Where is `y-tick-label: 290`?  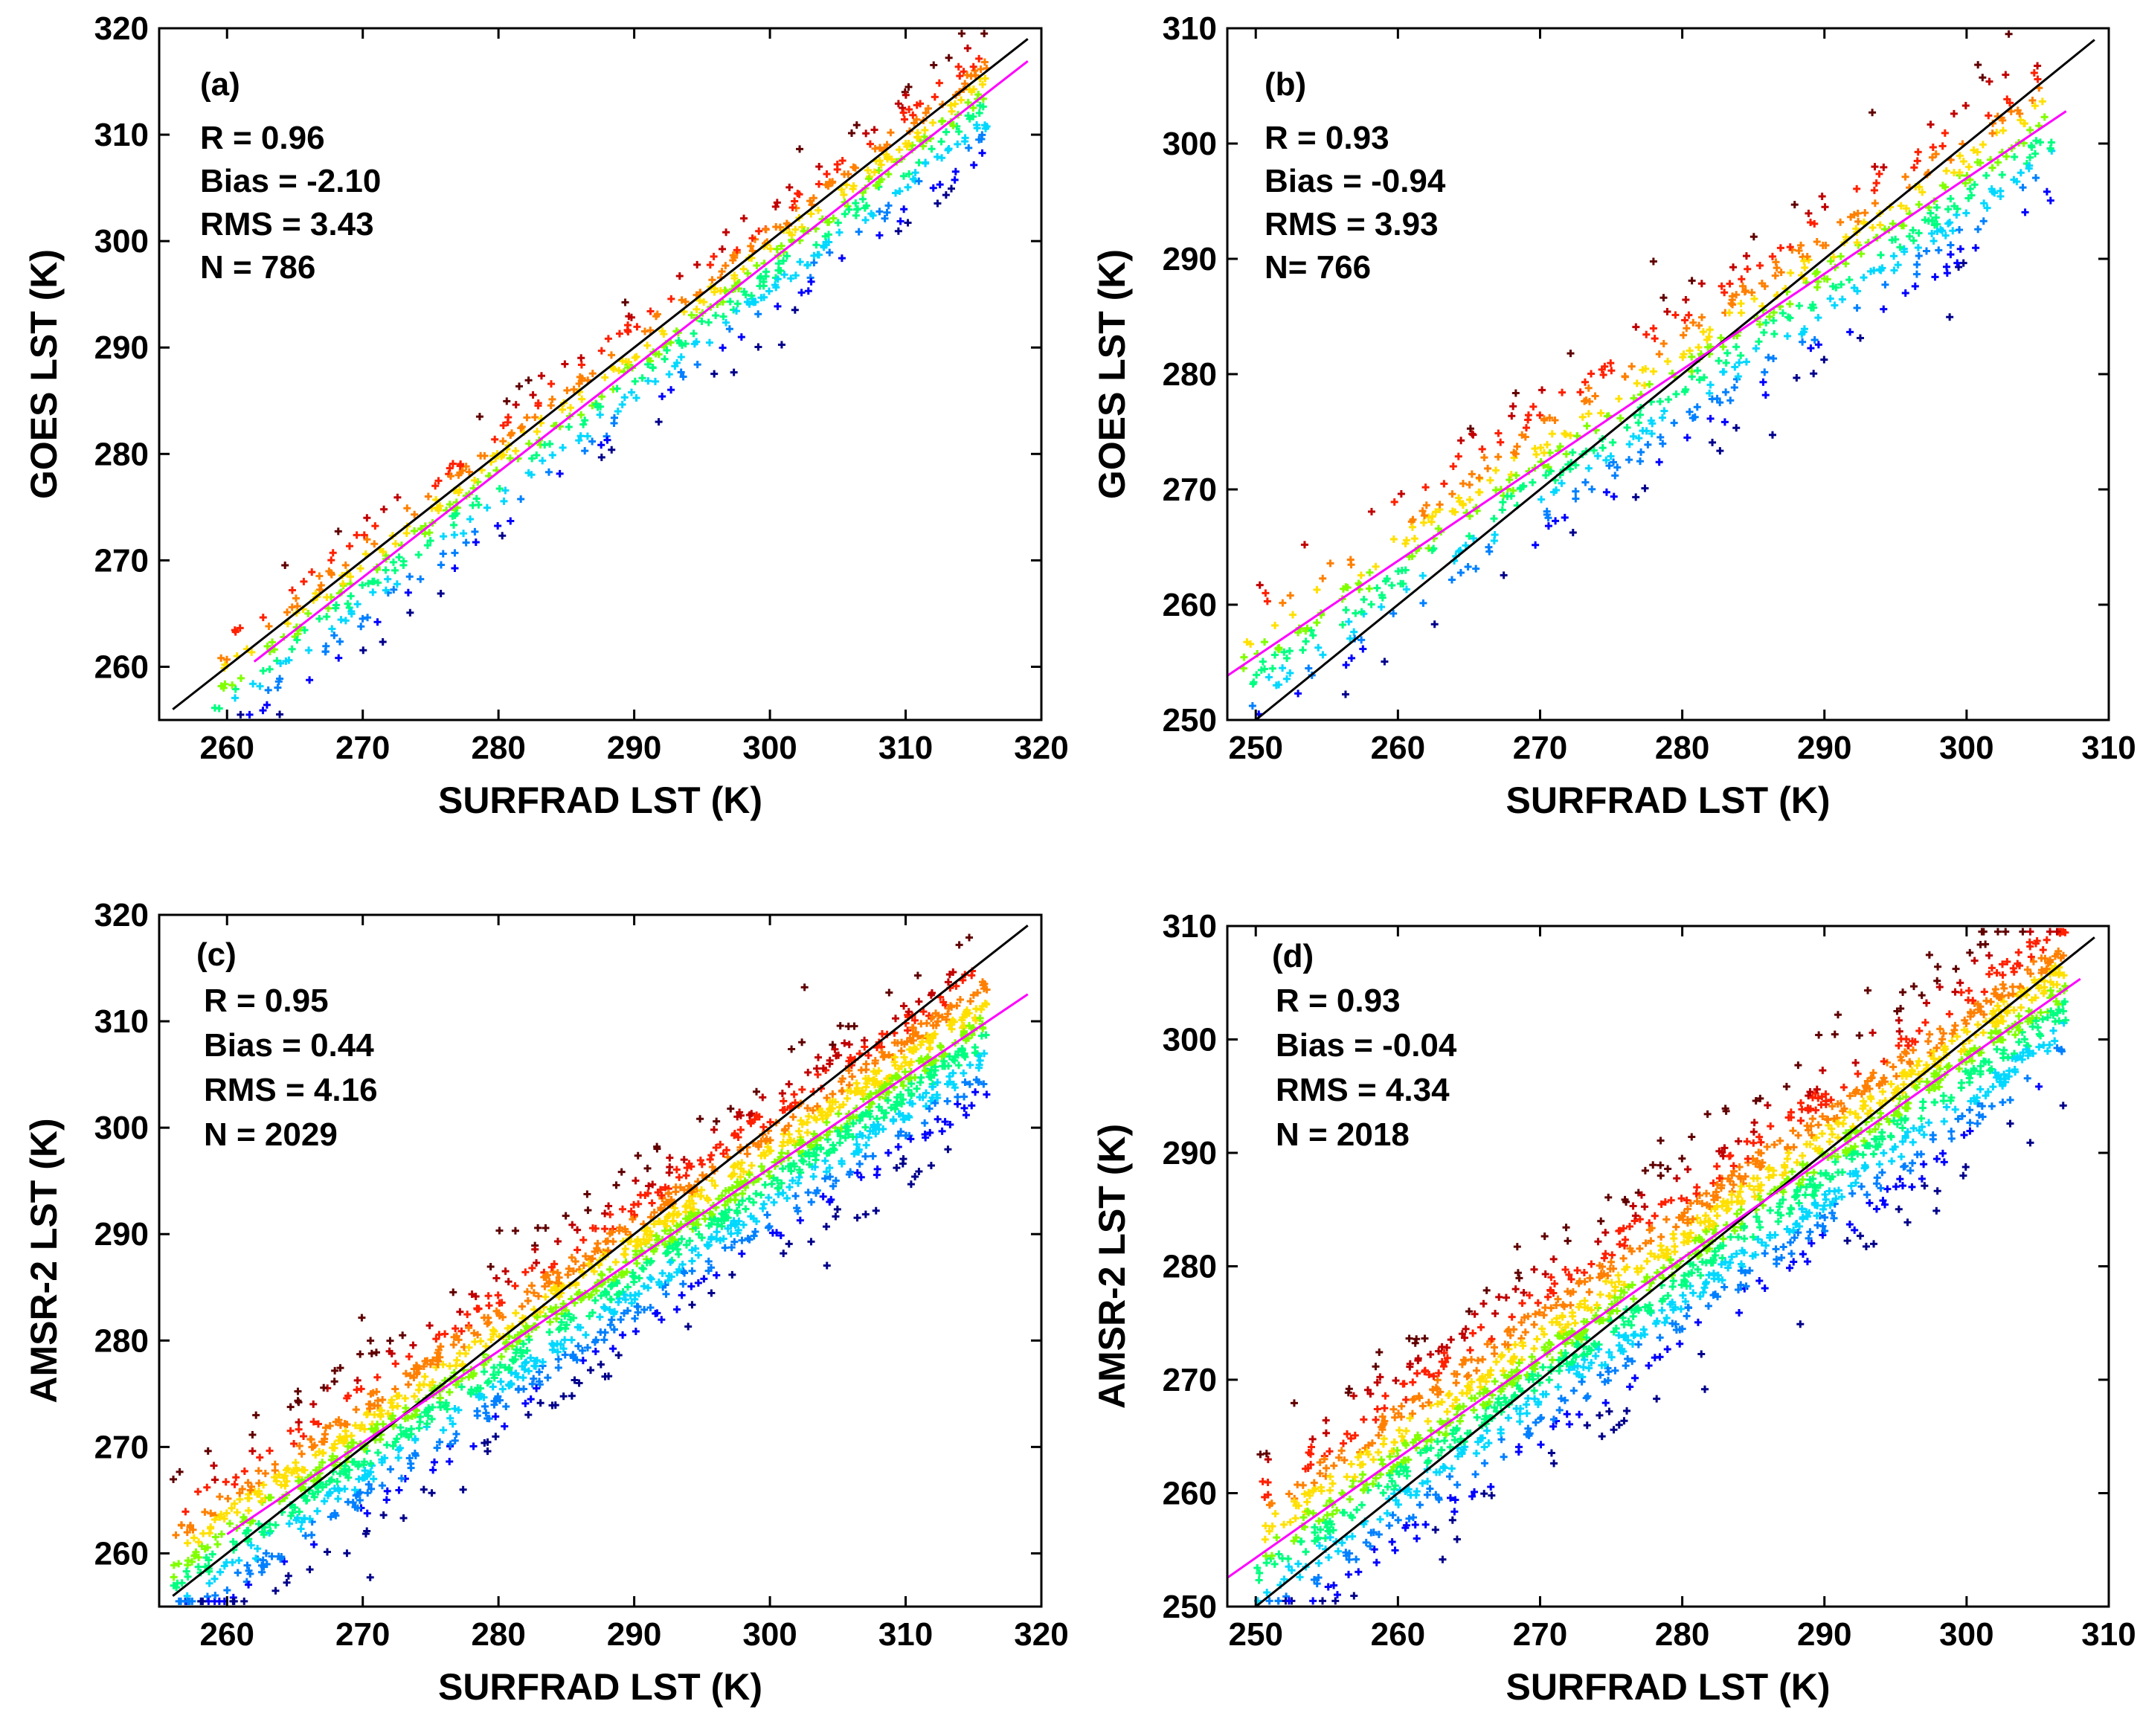 y-tick-label: 290 is located at coordinates (121, 1234).